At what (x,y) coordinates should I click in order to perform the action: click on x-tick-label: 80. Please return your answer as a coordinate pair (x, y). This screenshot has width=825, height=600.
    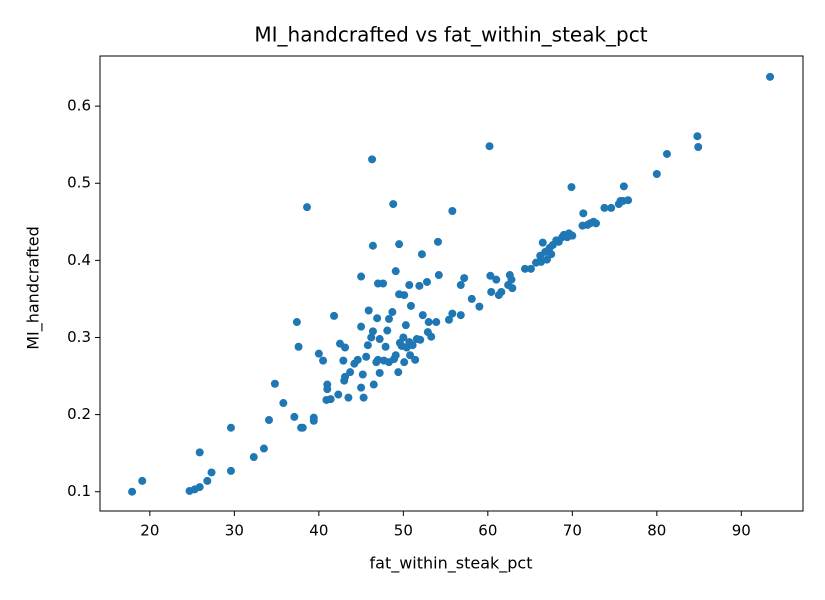
    Looking at the image, I should click on (656, 531).